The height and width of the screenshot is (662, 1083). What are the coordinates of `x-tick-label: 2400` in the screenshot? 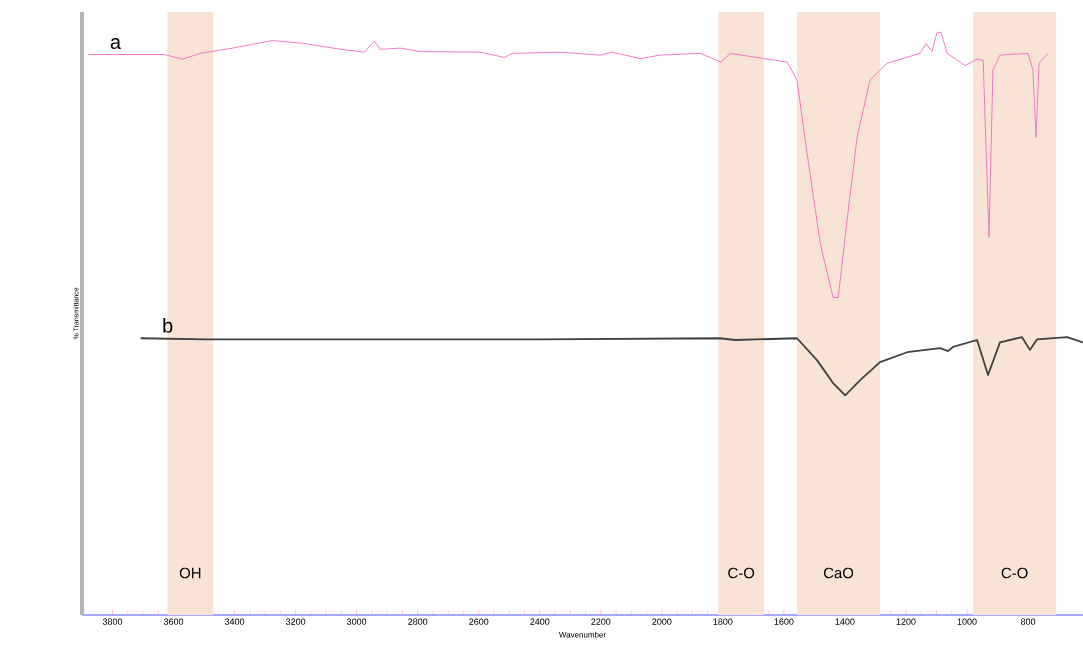 It's located at (540, 621).